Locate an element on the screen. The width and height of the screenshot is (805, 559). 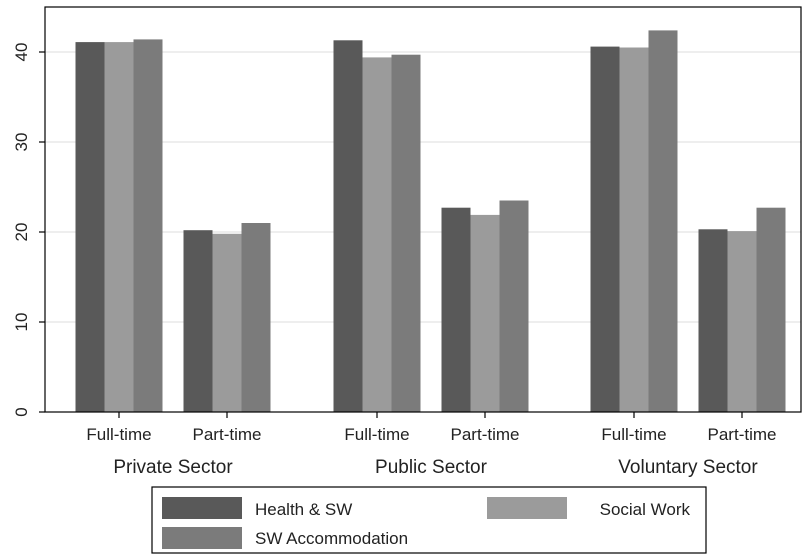
legend-label: Social Work is located at coordinates (645, 509).